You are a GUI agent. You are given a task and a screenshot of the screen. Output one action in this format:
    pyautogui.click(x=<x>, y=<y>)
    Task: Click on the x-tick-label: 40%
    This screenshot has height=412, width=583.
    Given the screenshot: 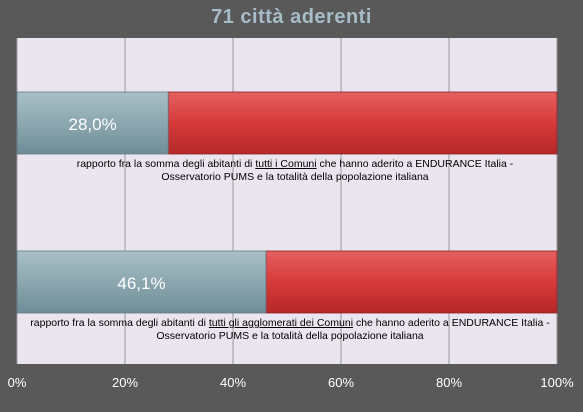 What is the action you would take?
    pyautogui.click(x=233, y=382)
    